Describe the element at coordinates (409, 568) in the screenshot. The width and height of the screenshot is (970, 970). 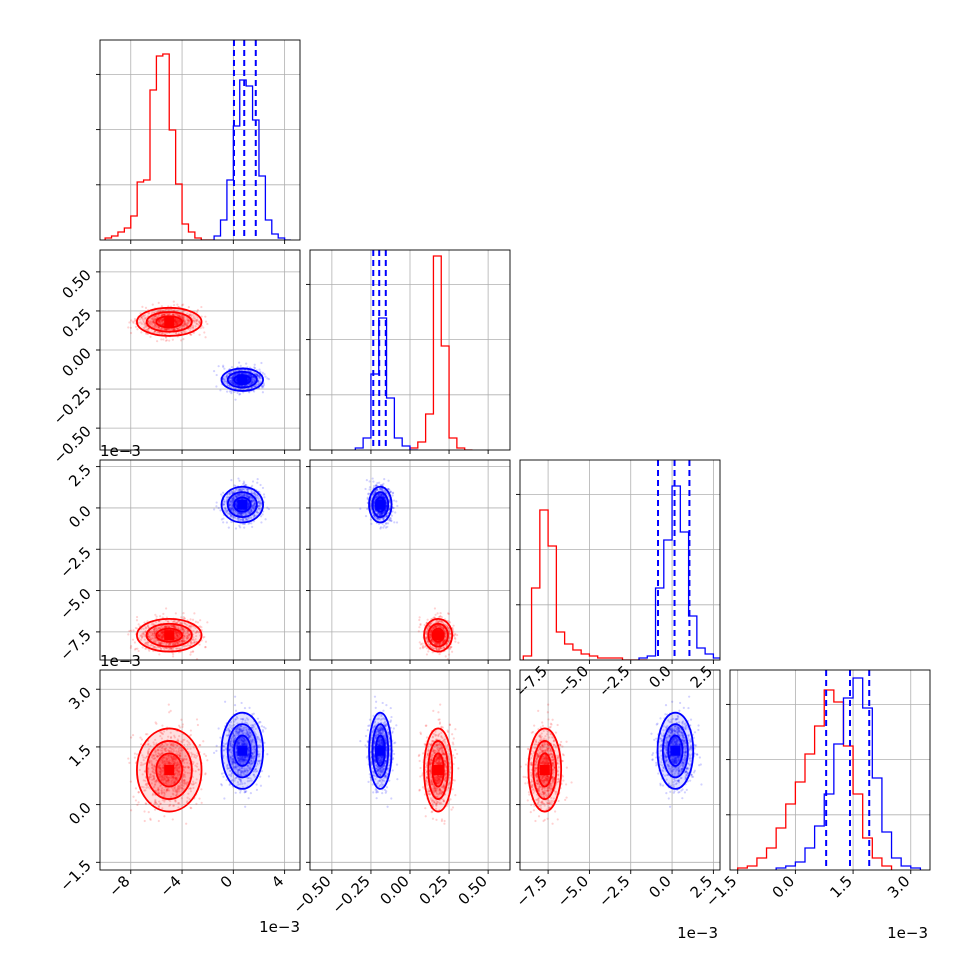
I see `panel-plot` at that location.